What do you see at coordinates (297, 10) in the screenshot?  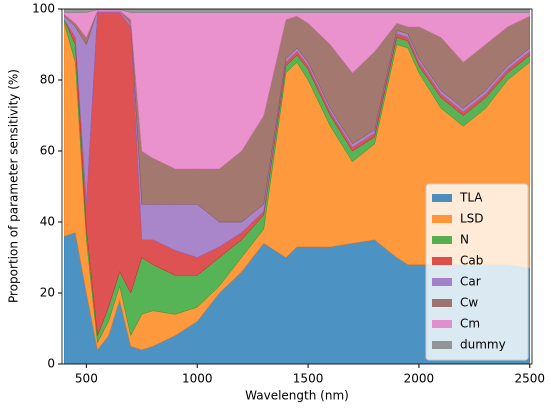 I see `area` at bounding box center [297, 10].